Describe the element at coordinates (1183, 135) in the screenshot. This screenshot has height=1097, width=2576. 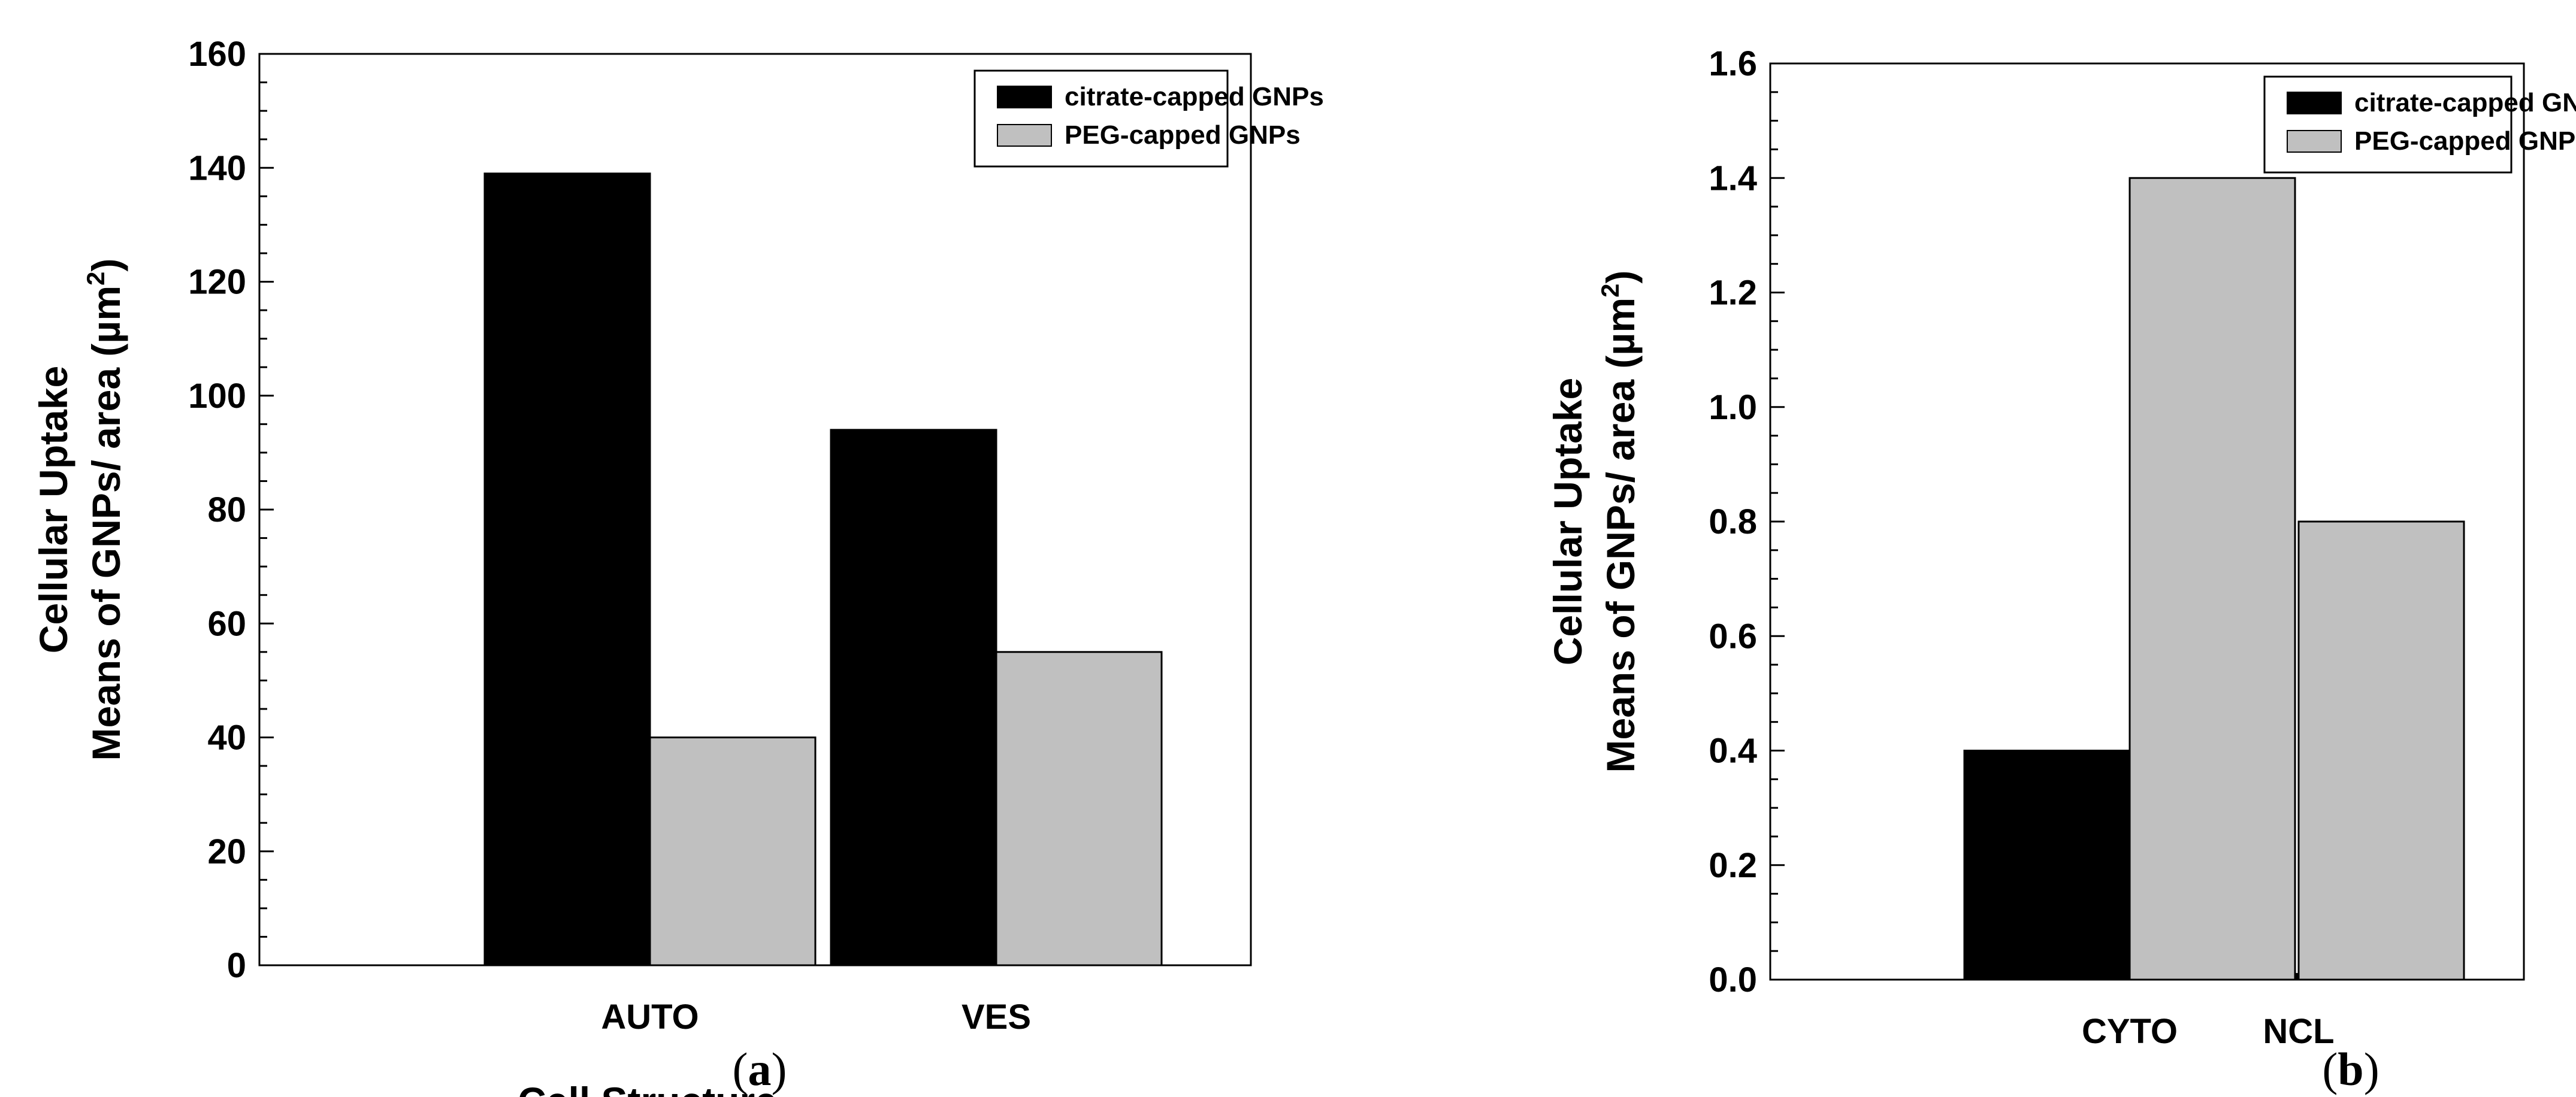
I see `legend-label-a-2: PEG-capped GNPs` at that location.